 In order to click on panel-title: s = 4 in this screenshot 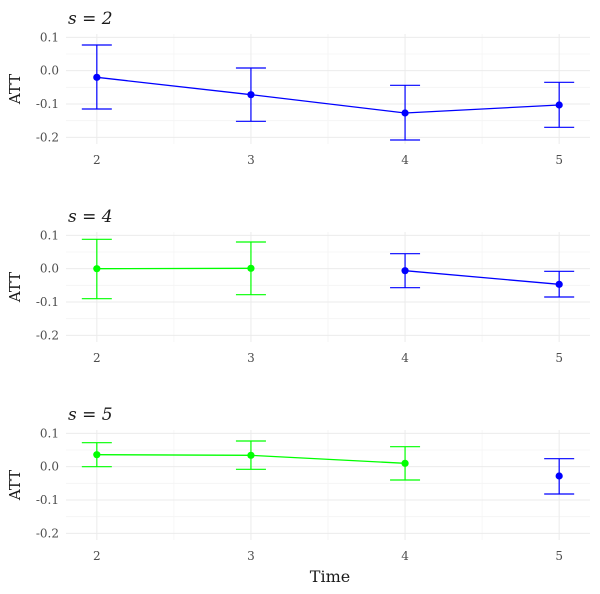, I will do `click(90, 217)`.